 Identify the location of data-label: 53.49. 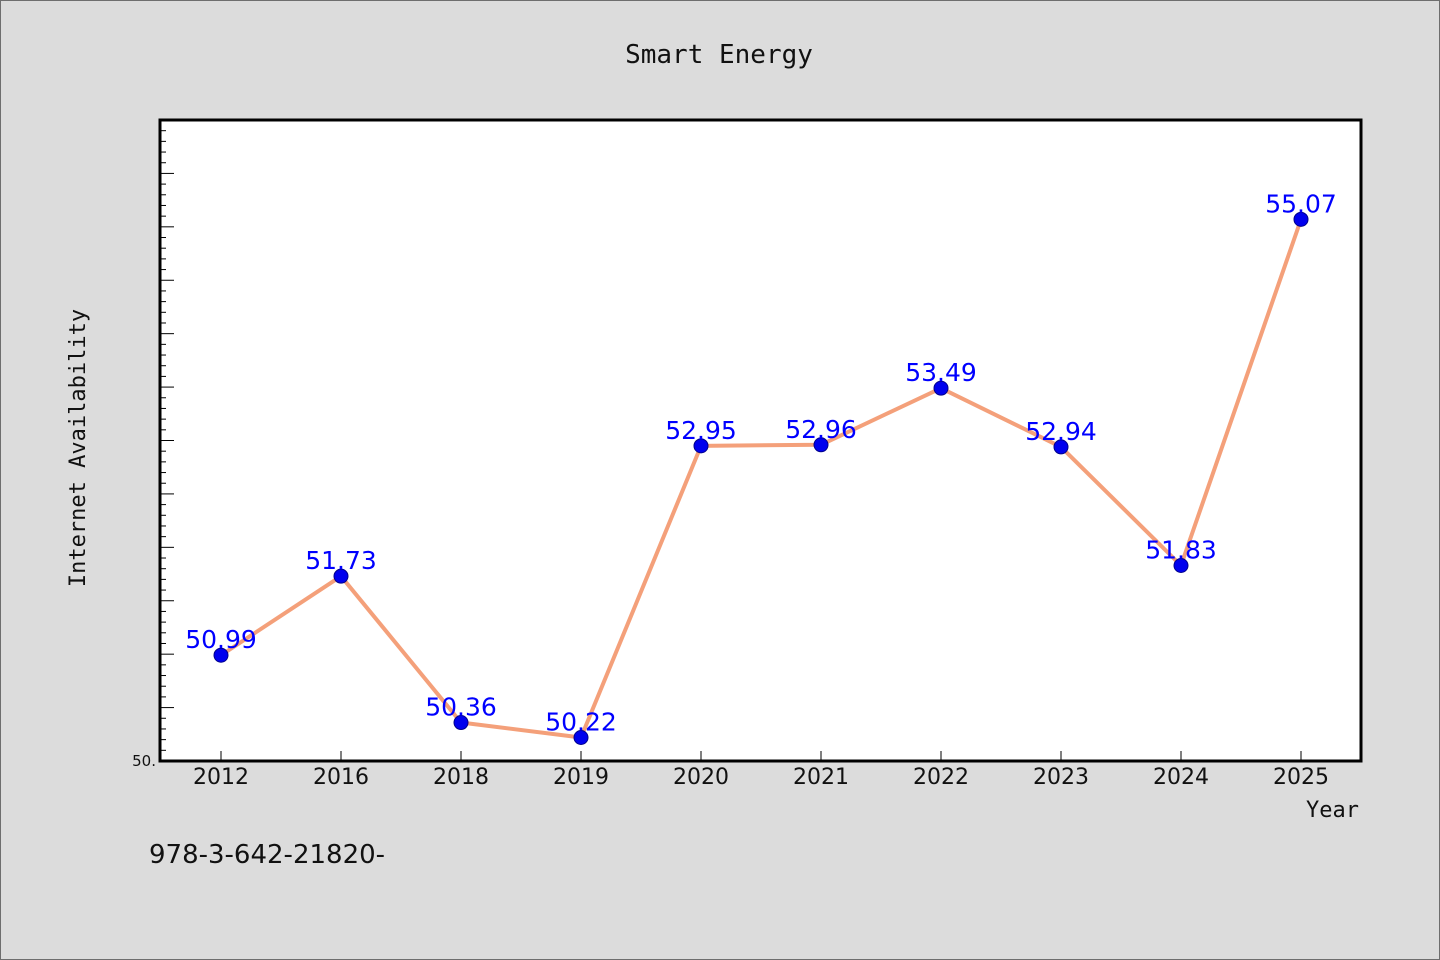
(941, 372).